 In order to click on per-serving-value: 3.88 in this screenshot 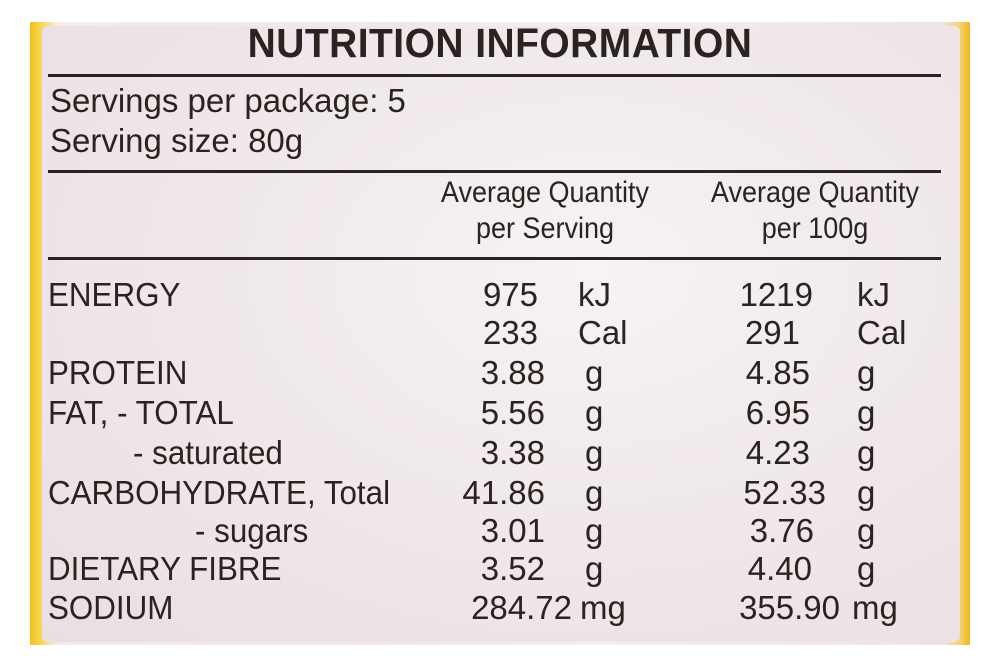, I will do `click(512, 372)`.